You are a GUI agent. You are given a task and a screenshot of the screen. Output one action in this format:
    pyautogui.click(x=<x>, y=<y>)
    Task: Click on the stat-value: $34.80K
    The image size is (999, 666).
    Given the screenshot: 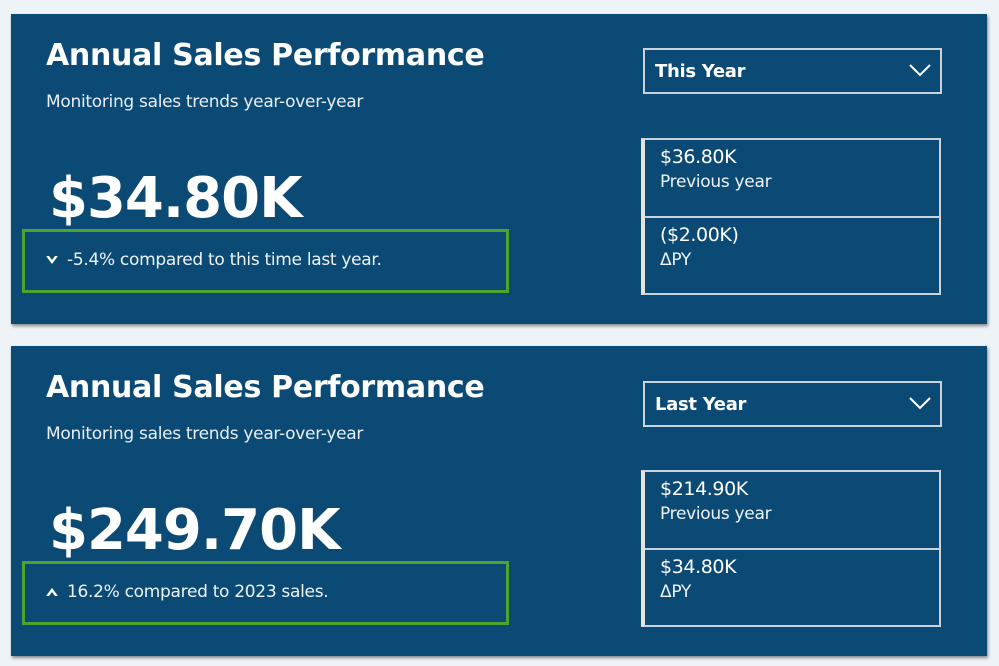 What is the action you would take?
    pyautogui.click(x=698, y=567)
    